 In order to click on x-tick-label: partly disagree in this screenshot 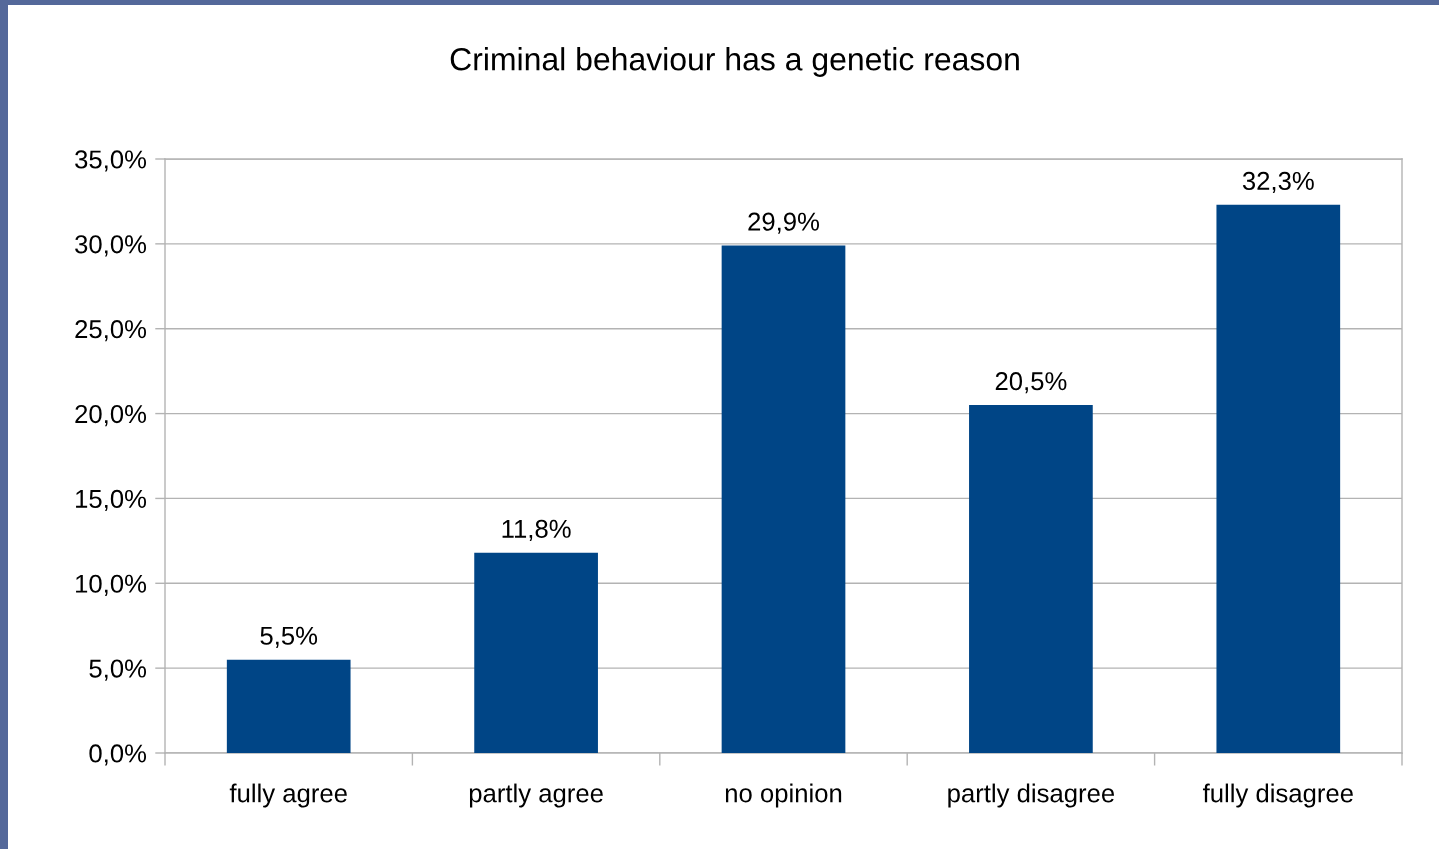, I will do `click(1031, 795)`.